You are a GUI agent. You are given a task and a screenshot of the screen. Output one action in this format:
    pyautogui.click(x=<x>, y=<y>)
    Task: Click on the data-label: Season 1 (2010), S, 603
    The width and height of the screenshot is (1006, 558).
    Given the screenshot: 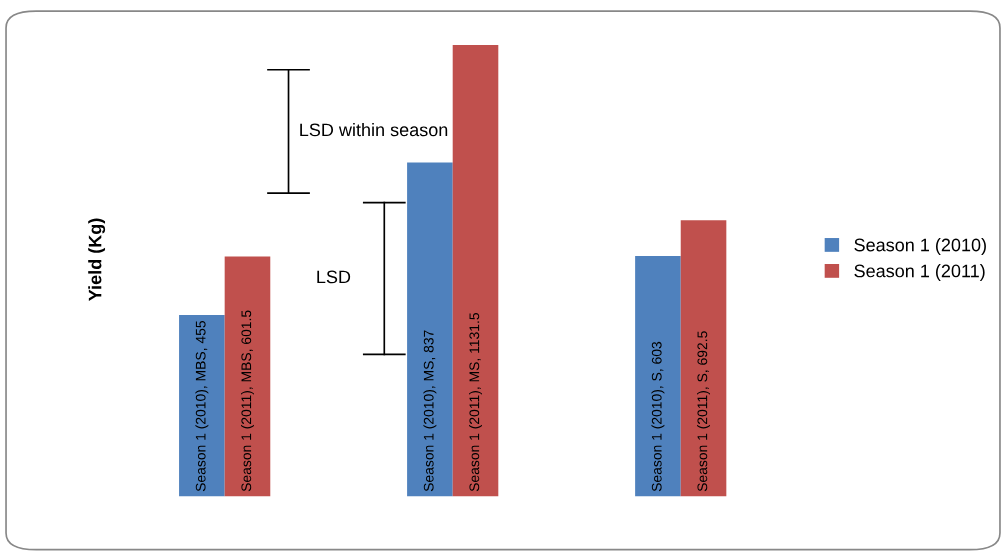 What is the action you would take?
    pyautogui.click(x=658, y=416)
    